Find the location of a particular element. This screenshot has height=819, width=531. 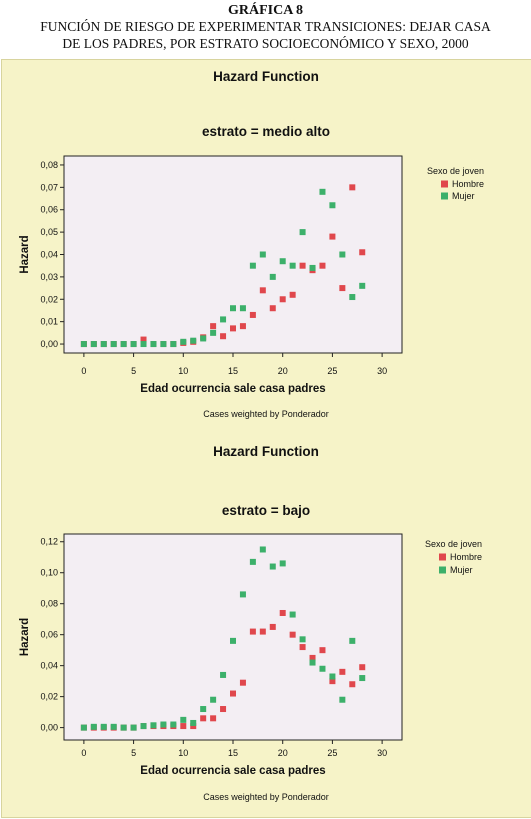

figure-number: GRÁFICA 8 is located at coordinates (265, 10).